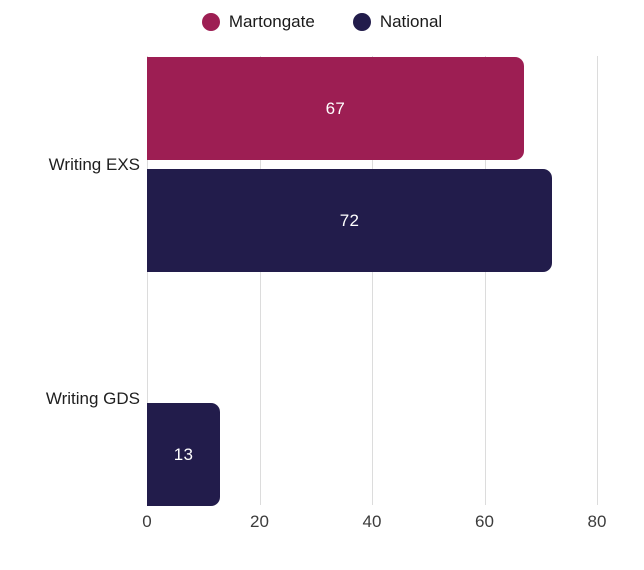 The height and width of the screenshot is (570, 644). I want to click on bar-national-writing-exs: 72, so click(349, 220).